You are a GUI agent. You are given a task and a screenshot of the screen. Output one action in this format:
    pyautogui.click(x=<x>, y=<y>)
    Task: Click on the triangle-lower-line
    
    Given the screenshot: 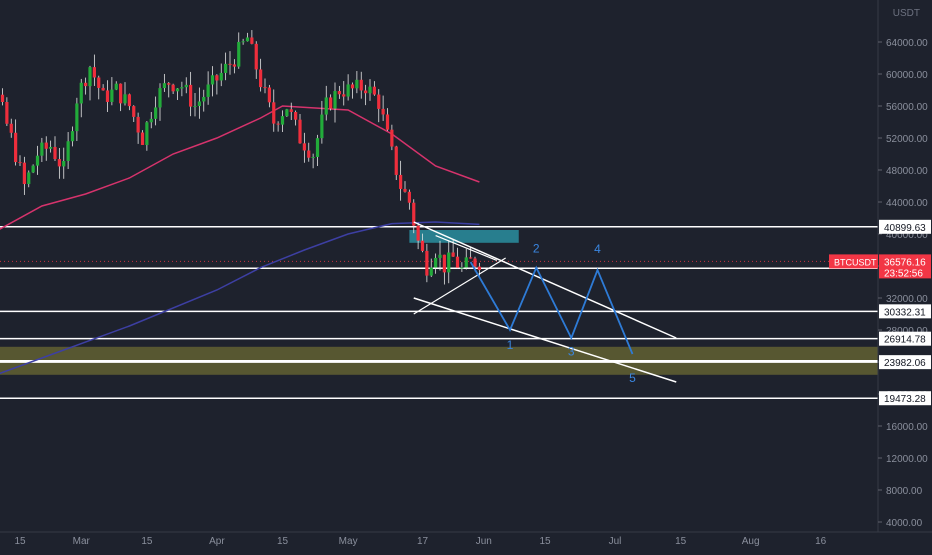 What is the action you would take?
    pyautogui.click(x=459, y=286)
    